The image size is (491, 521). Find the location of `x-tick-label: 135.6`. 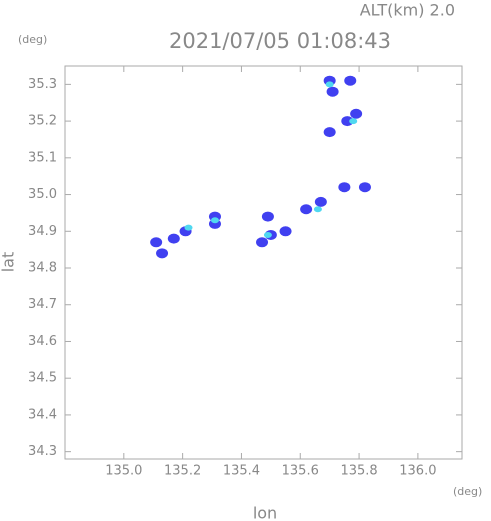

x-tick-label: 135.6 is located at coordinates (300, 471).